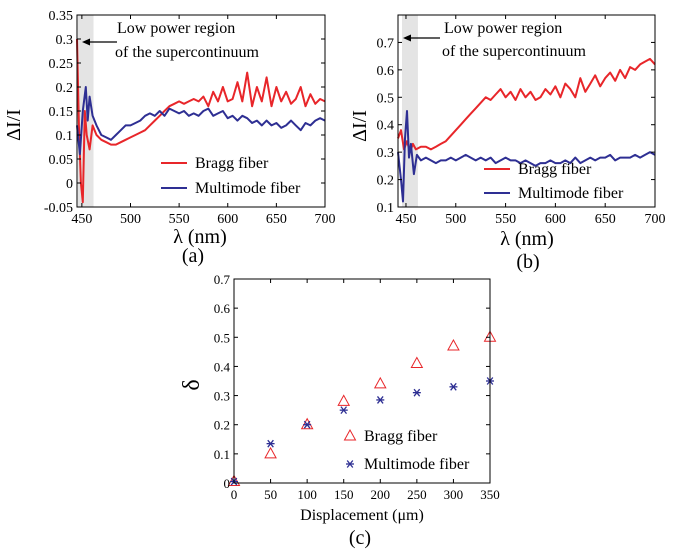 The image size is (688, 554). What do you see at coordinates (61, 64) in the screenshot?
I see `y-tick-label: 0.25` at bounding box center [61, 64].